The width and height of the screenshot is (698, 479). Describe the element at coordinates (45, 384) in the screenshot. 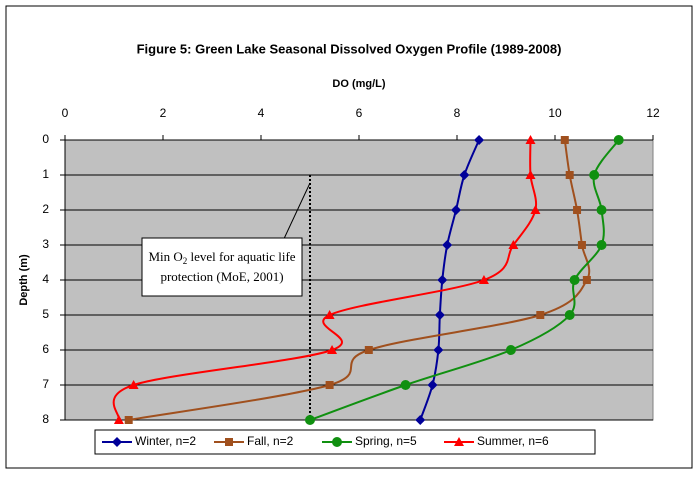

I see `y-tick-label: 7` at that location.